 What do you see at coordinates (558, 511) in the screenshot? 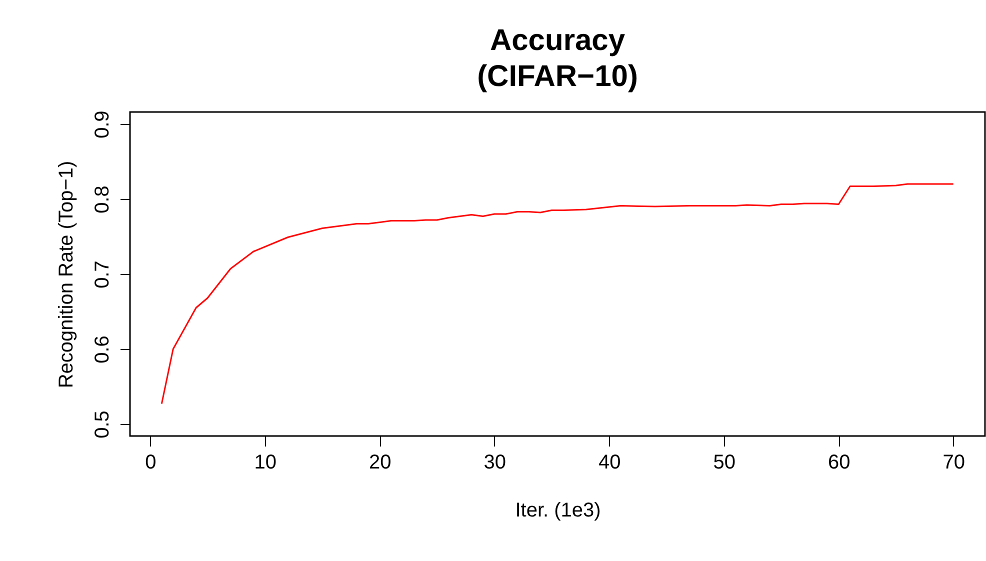
I see `x-axis-title: Iter. (1e3)` at bounding box center [558, 511].